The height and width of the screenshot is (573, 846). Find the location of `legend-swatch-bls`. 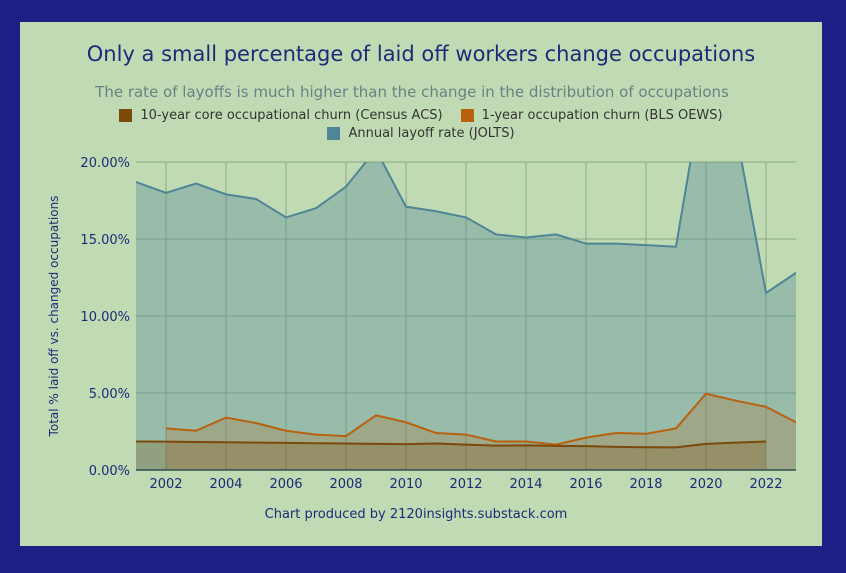

legend-swatch-bls is located at coordinates (467, 115).